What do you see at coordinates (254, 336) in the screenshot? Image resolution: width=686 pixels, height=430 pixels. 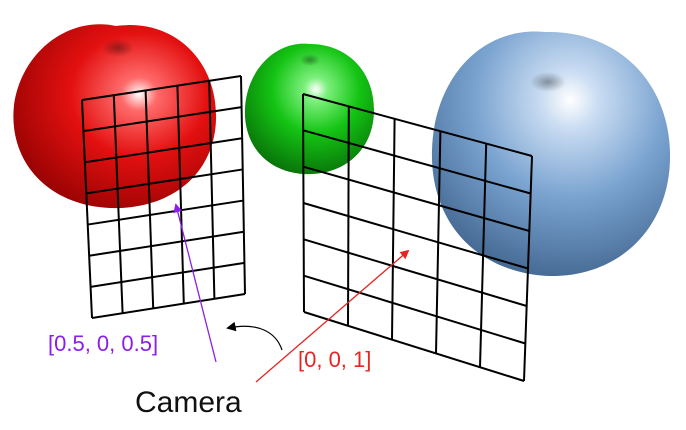 I see `rotation-arrow` at bounding box center [254, 336].